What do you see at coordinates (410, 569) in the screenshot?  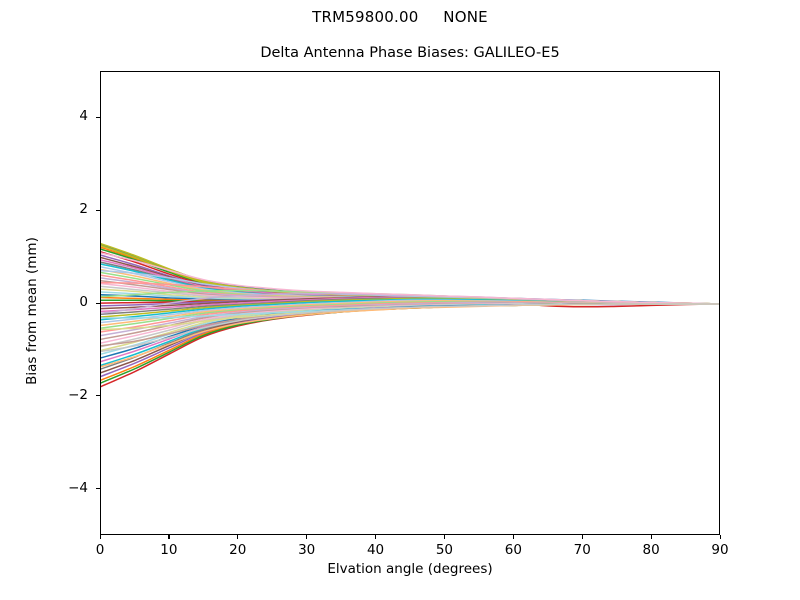 I see `x-axis-label: Elvation angle (degrees)` at bounding box center [410, 569].